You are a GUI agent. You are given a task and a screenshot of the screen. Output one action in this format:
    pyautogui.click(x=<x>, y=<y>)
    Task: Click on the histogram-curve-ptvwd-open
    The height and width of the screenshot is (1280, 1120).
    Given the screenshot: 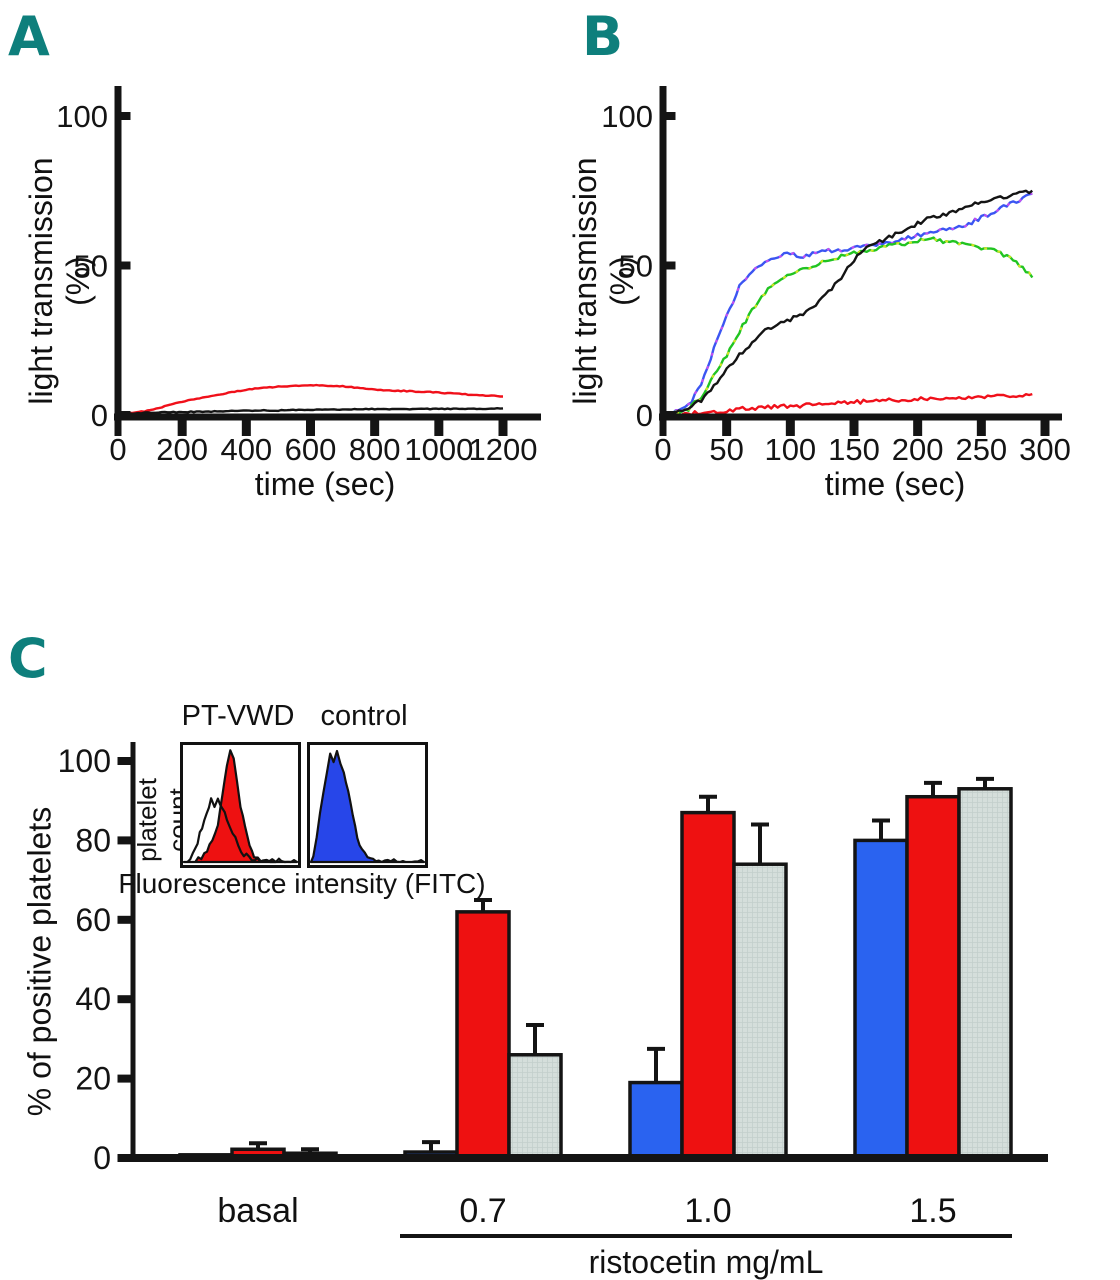 What is the action you would take?
    pyautogui.click(x=242, y=830)
    